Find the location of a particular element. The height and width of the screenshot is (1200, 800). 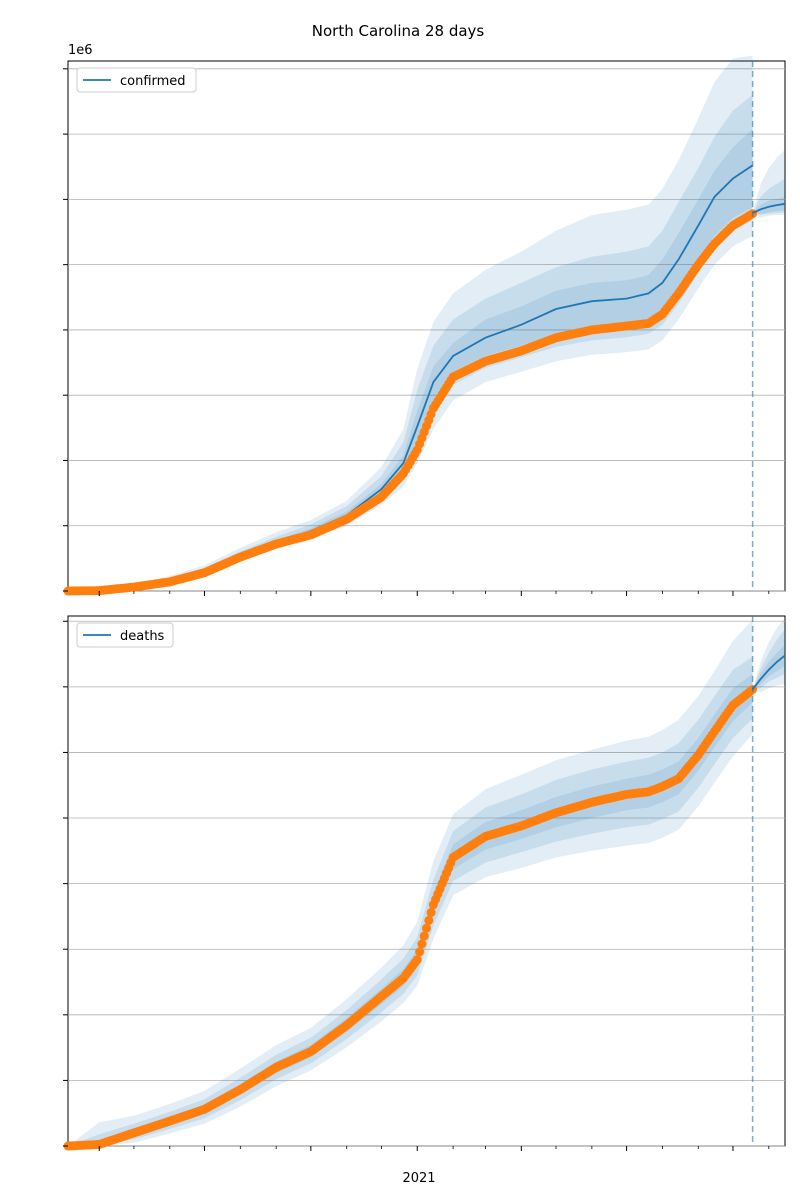

x-year-label: 2021 is located at coordinates (418, 1178).